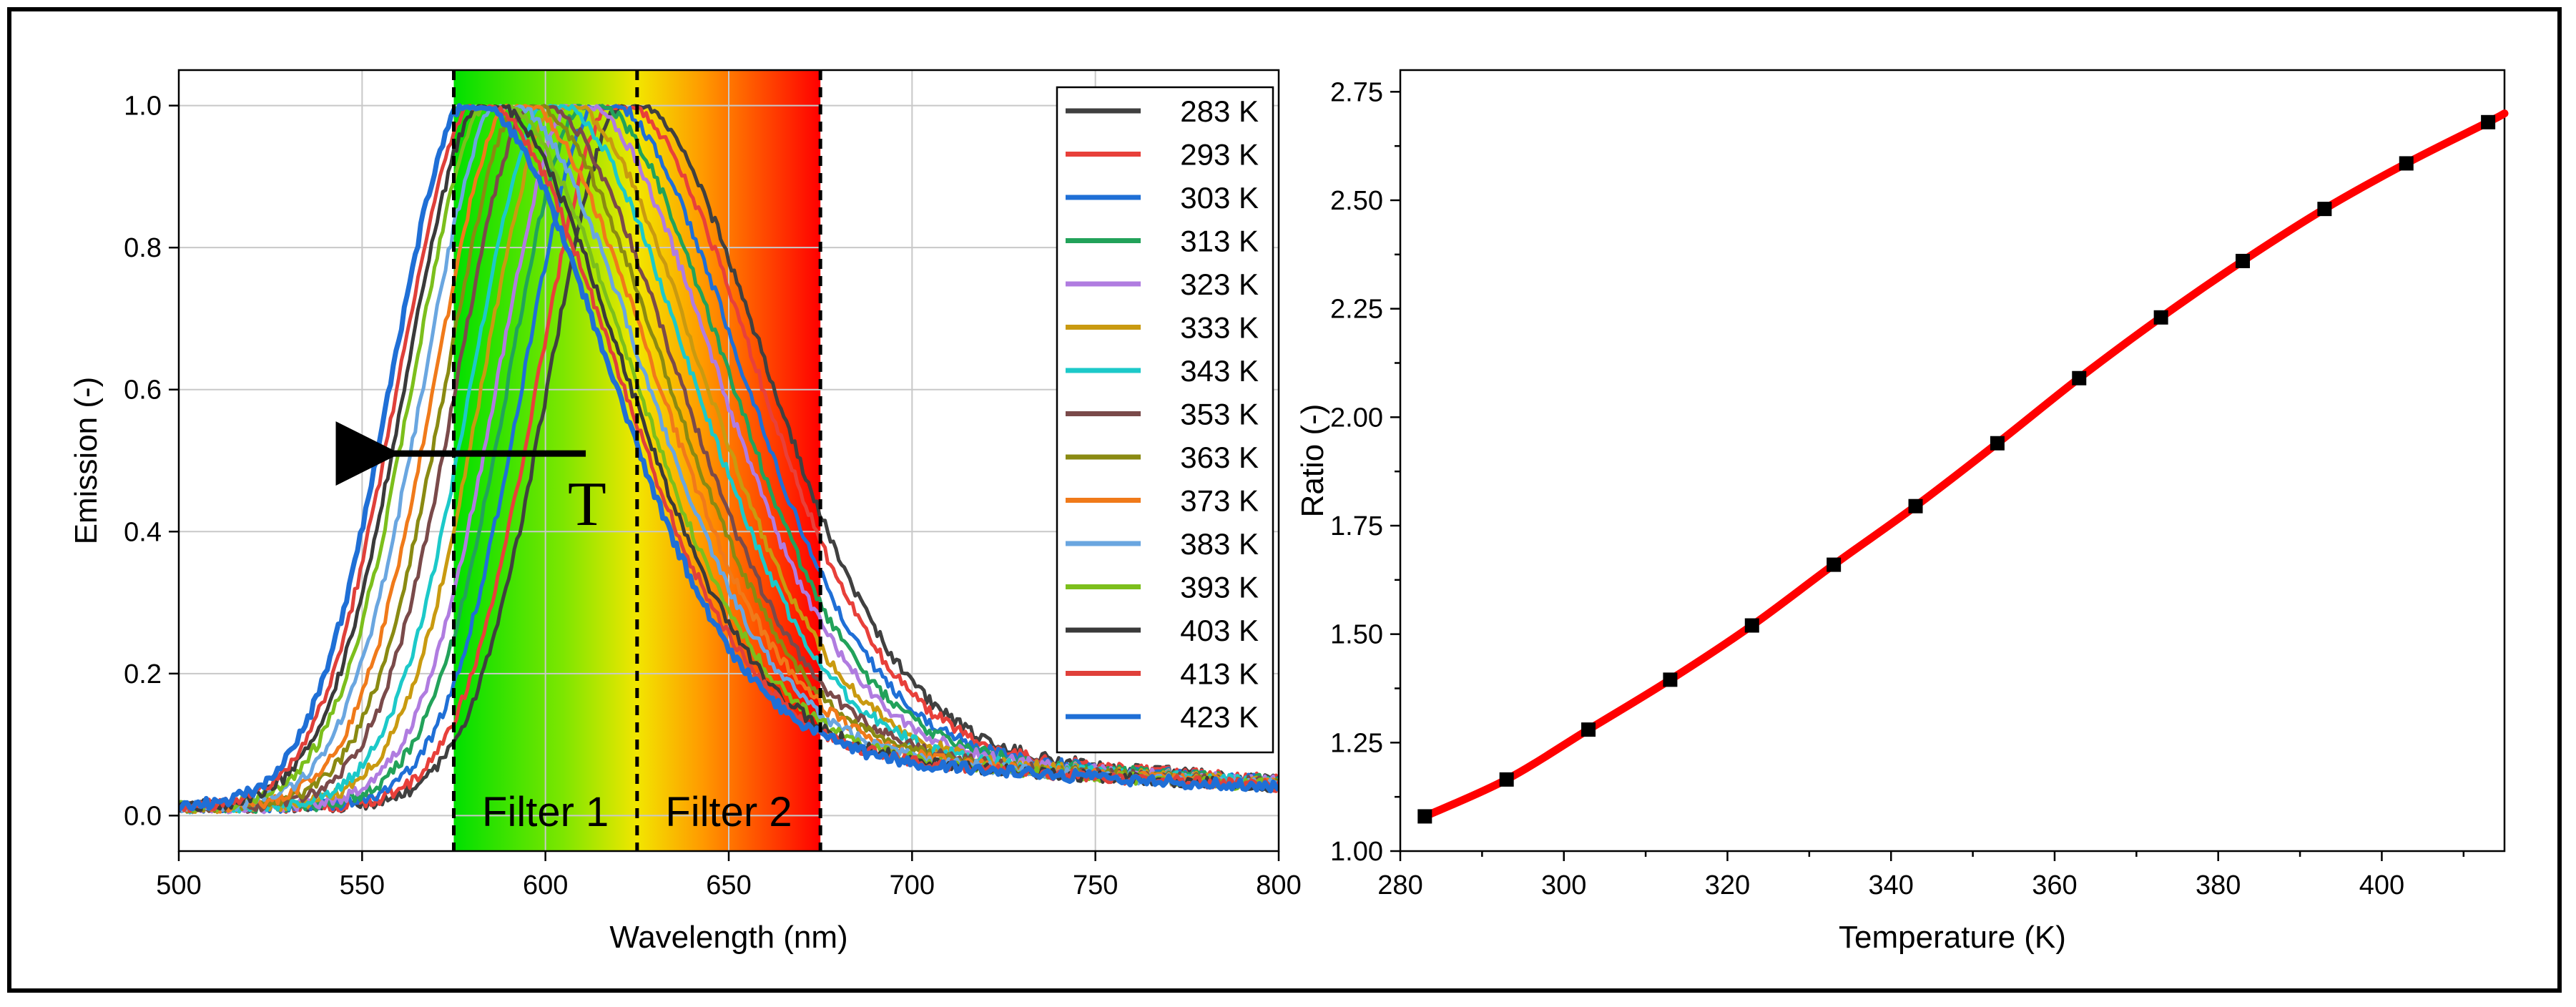 This screenshot has width=2576, height=1007. Describe the element at coordinates (86, 461) in the screenshot. I see `left-y-axis-title: Emission (-)` at that location.